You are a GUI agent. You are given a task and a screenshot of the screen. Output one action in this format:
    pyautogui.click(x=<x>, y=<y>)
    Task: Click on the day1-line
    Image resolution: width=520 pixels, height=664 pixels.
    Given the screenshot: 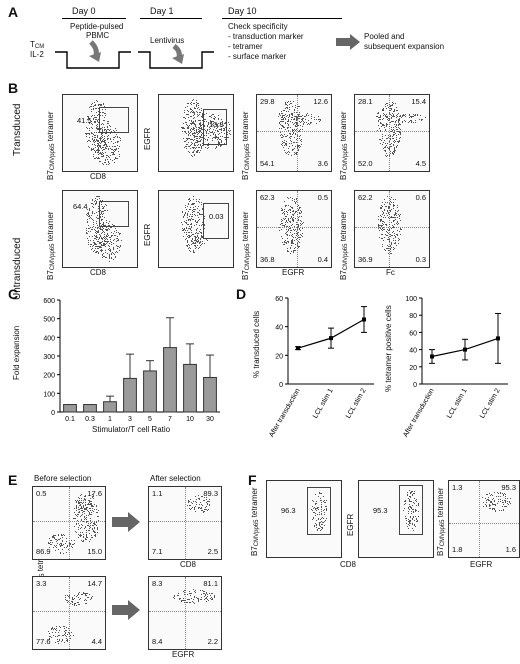 What is the action you would take?
    pyautogui.click(x=171, y=18)
    